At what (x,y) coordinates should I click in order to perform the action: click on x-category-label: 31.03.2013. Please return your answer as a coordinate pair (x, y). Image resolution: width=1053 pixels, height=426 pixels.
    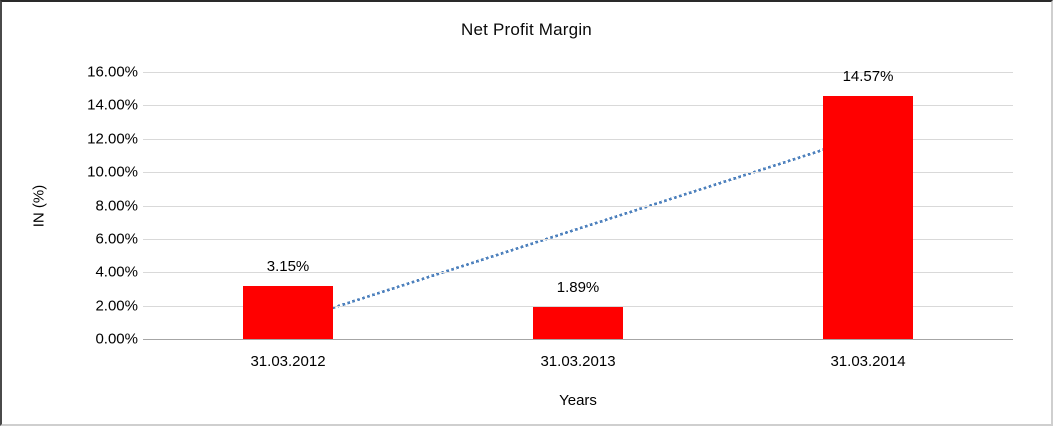
    Looking at the image, I should click on (578, 361).